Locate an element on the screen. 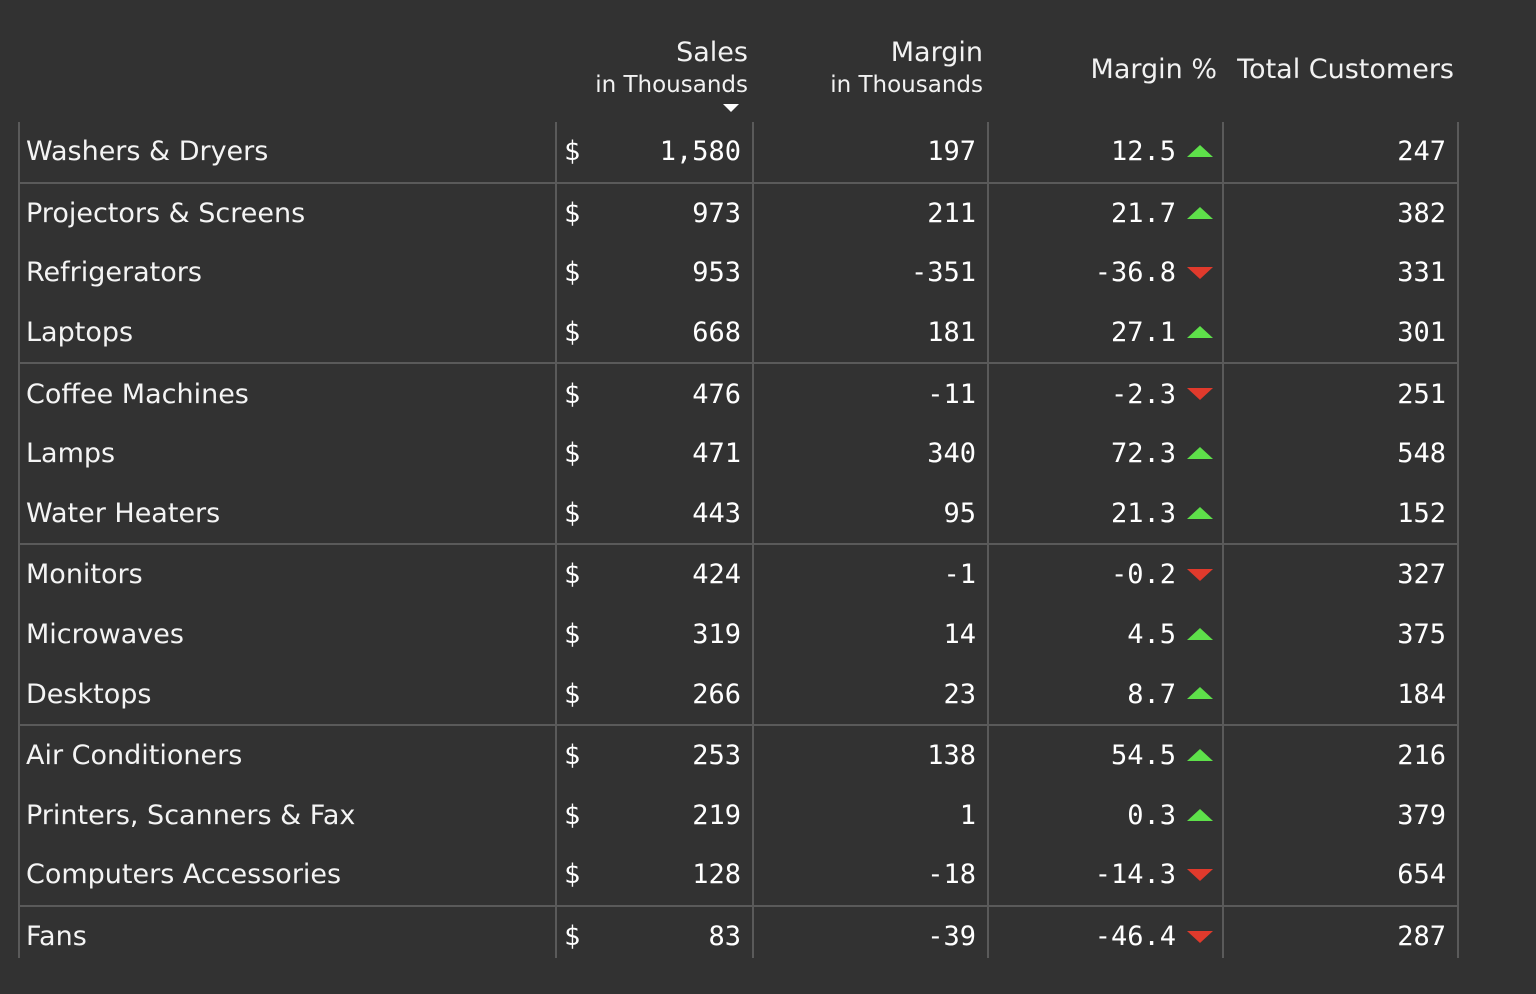 Image resolution: width=1536 pixels, height=994 pixels. sales-value: 476 is located at coordinates (716, 394).